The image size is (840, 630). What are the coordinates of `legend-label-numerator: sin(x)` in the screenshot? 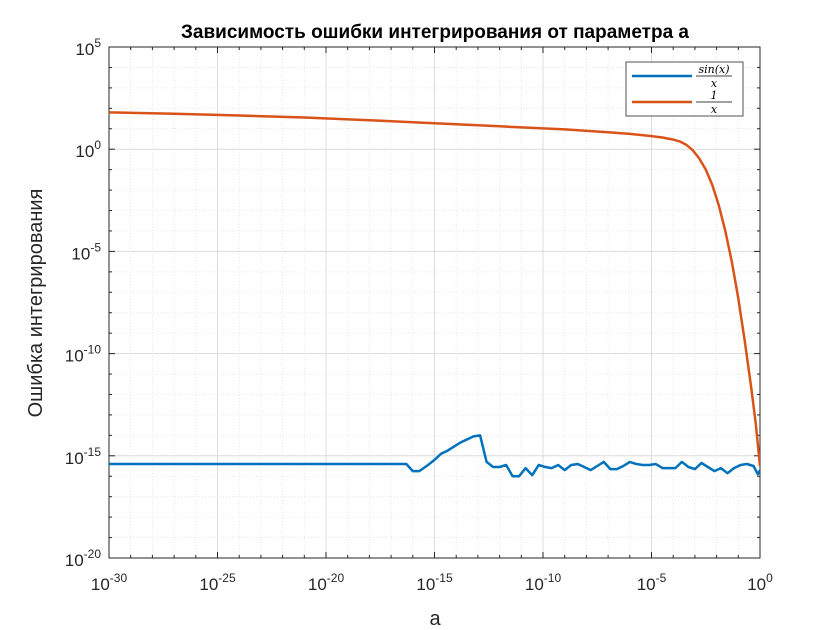 It's located at (713, 69).